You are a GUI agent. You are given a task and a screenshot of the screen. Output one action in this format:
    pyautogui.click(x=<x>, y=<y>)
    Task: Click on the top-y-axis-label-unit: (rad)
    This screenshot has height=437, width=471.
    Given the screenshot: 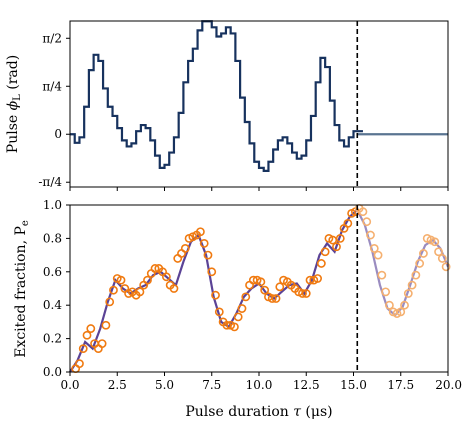 What is the action you would take?
    pyautogui.click(x=13, y=74)
    